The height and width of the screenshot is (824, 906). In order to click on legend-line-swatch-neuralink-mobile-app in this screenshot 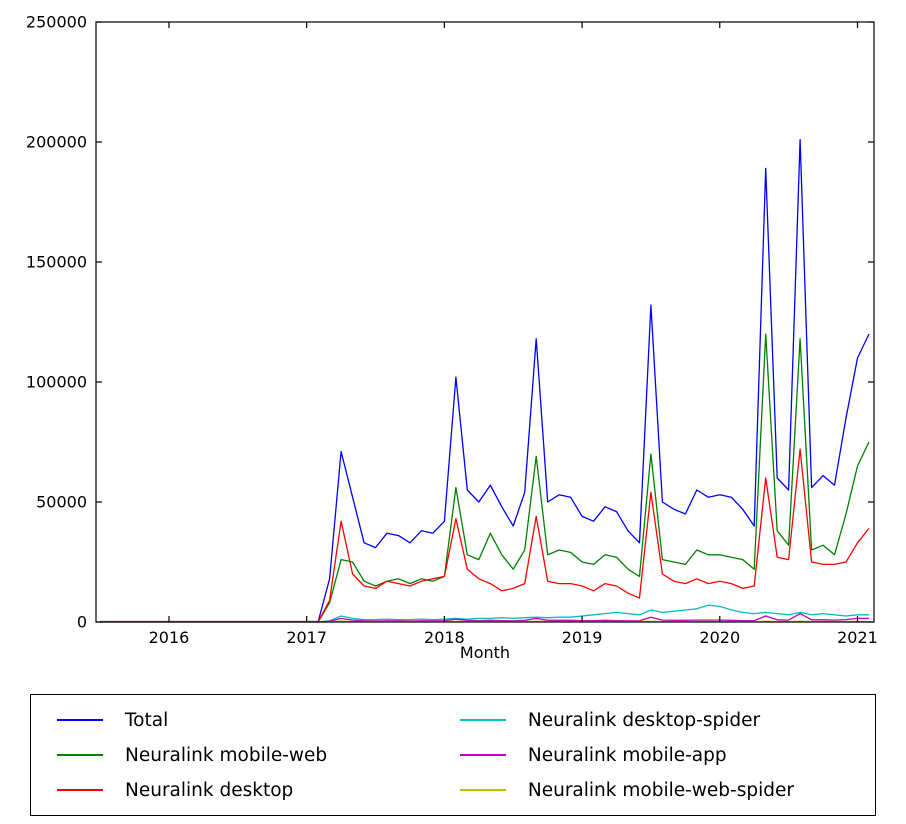, I will do `click(482, 755)`.